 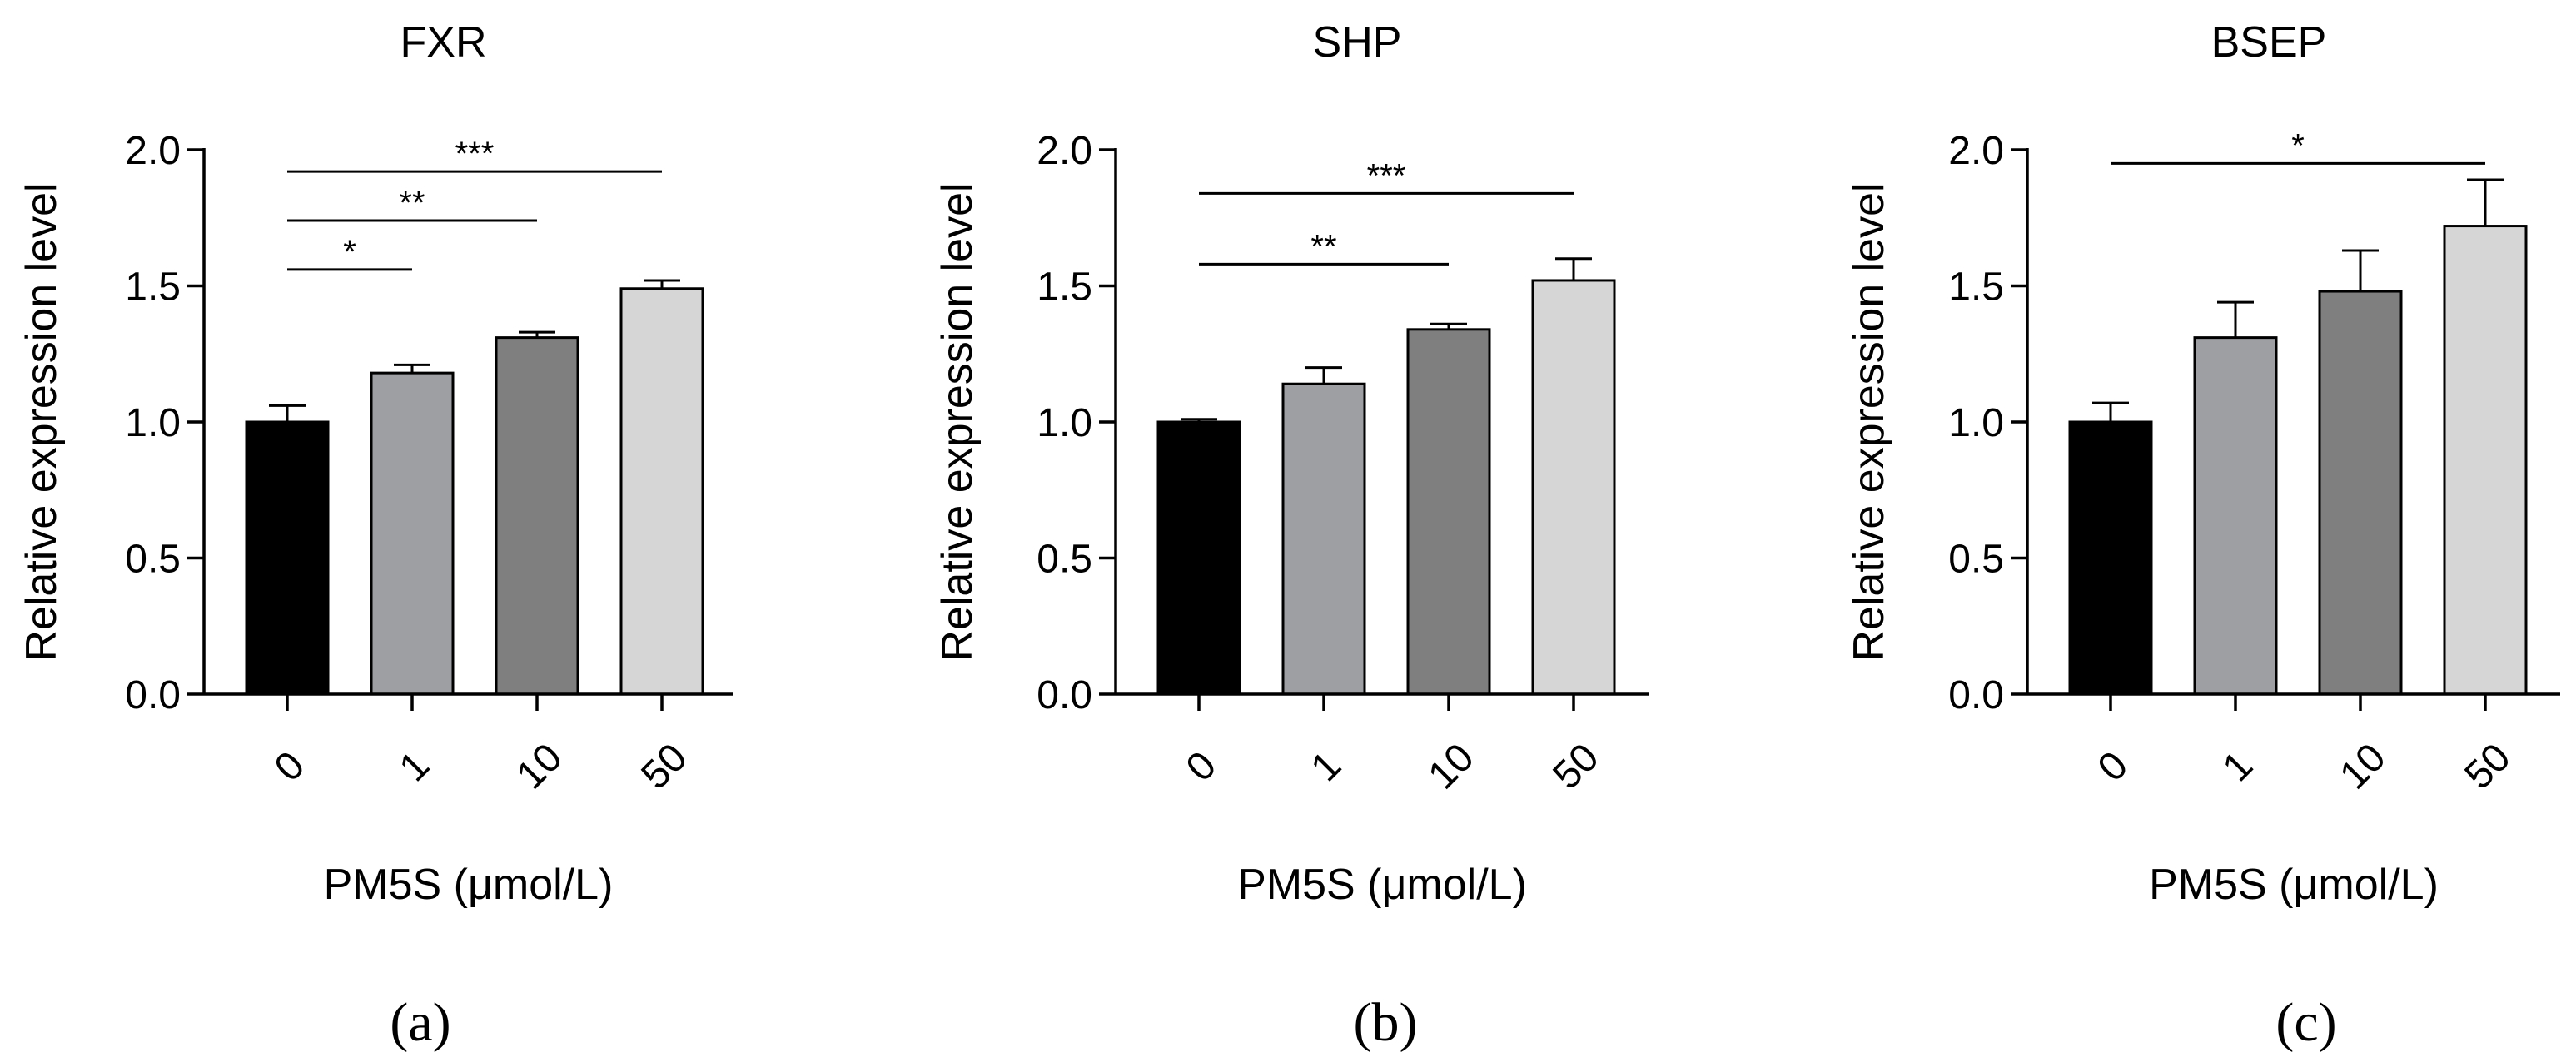 I want to click on chart-title: BSEP, so click(x=2269, y=42).